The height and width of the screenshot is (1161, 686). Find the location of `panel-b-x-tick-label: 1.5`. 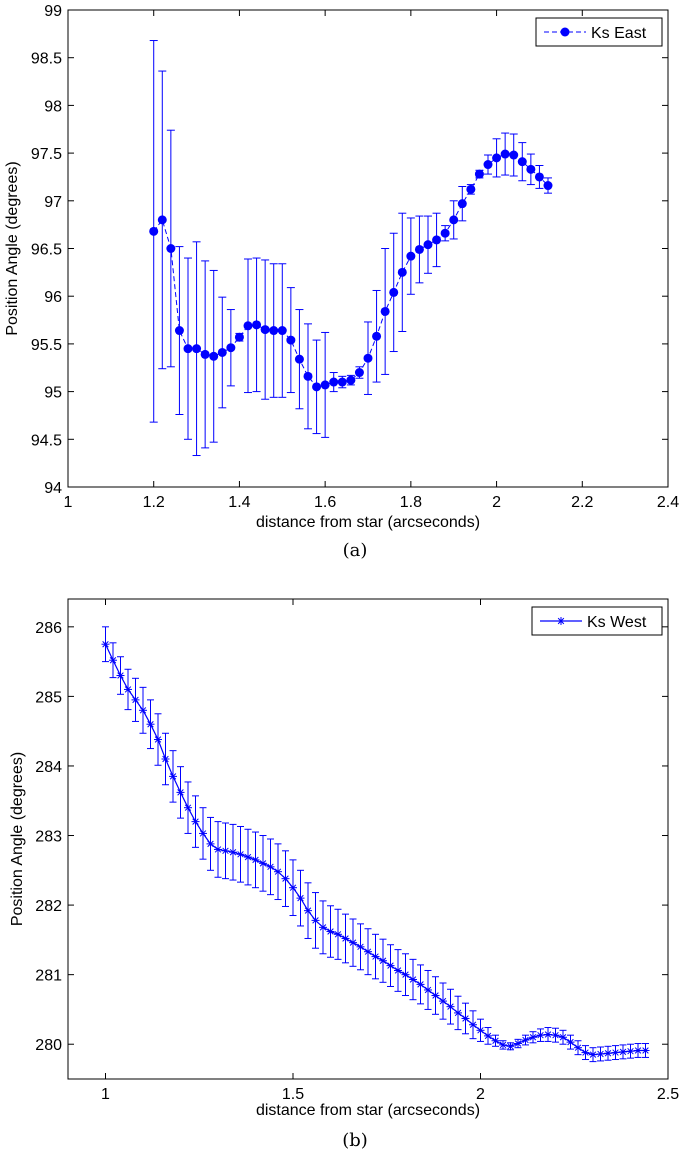

panel-b-x-tick-label: 1.5 is located at coordinates (293, 1094).